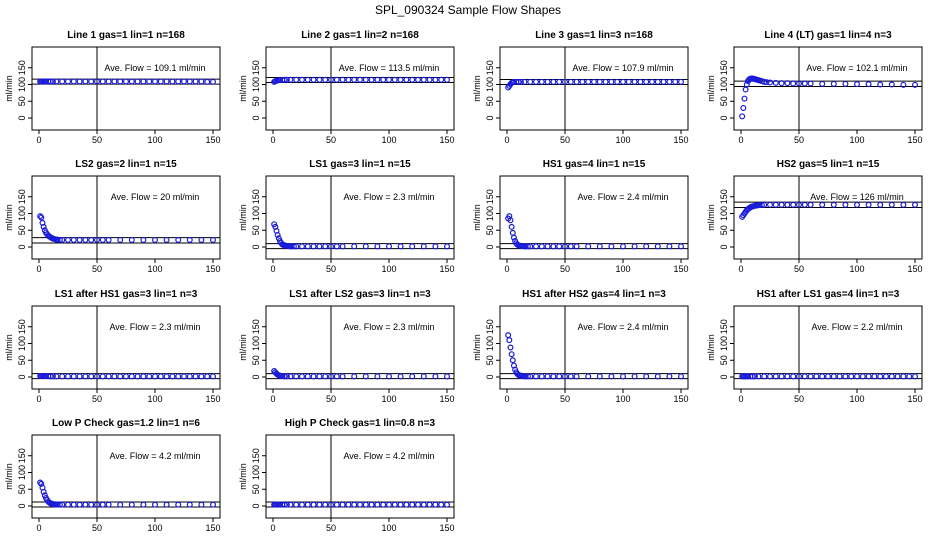  Describe the element at coordinates (154, 68) in the screenshot. I see `average-flow-annotation: Ave. Flow = 109.1 ml/min` at that location.